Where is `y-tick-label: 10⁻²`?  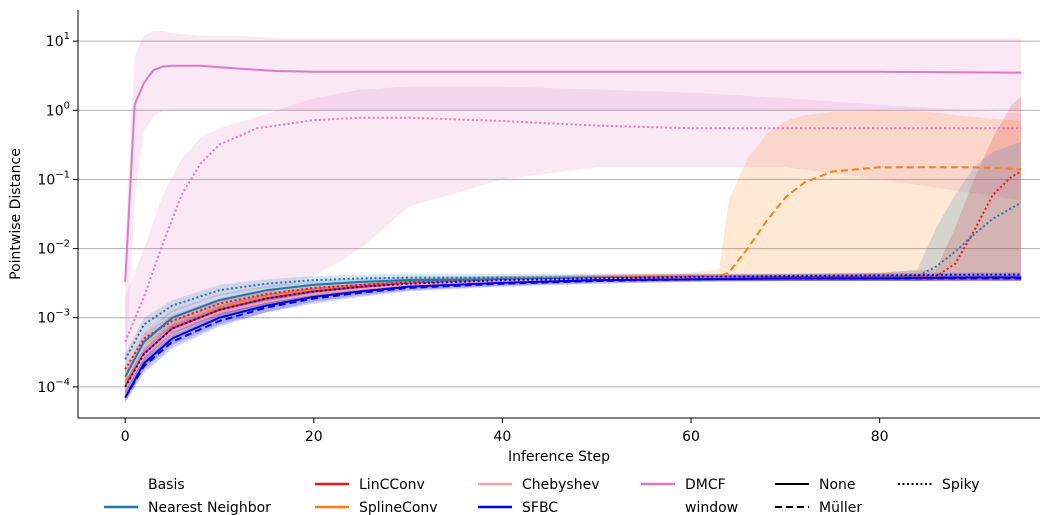 y-tick-label: 10⁻² is located at coordinates (53, 248).